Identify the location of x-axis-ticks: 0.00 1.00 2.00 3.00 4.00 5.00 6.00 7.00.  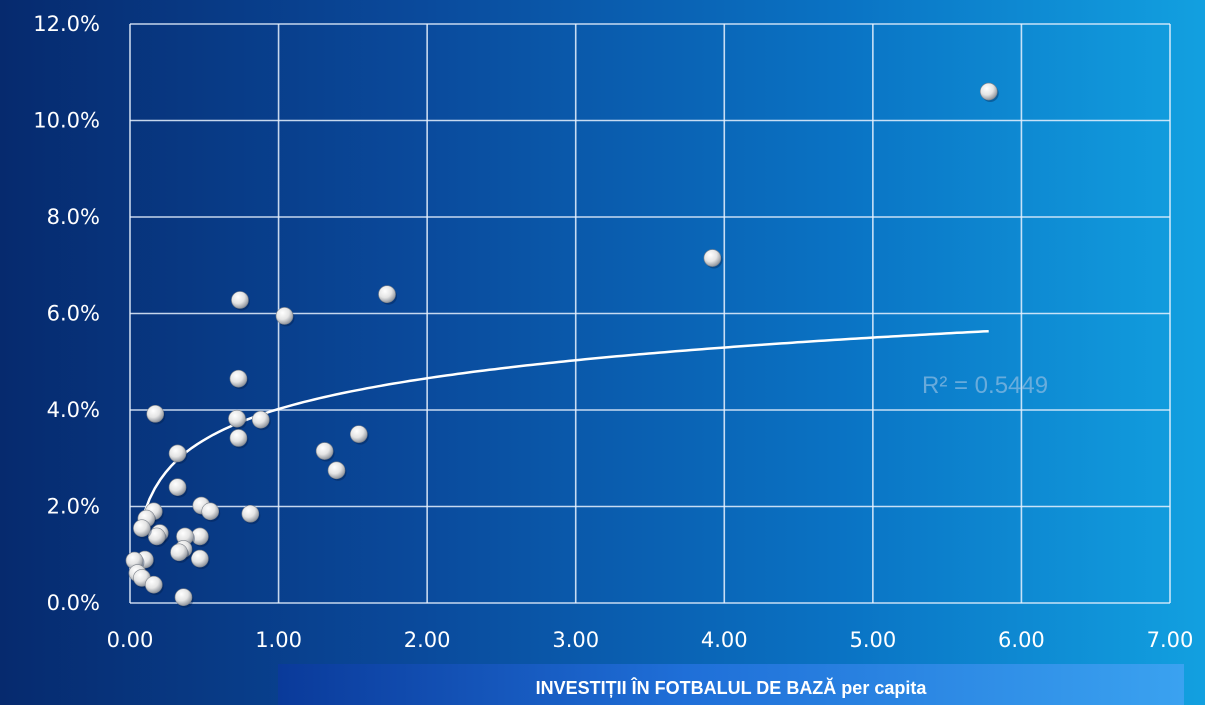
(650, 640).